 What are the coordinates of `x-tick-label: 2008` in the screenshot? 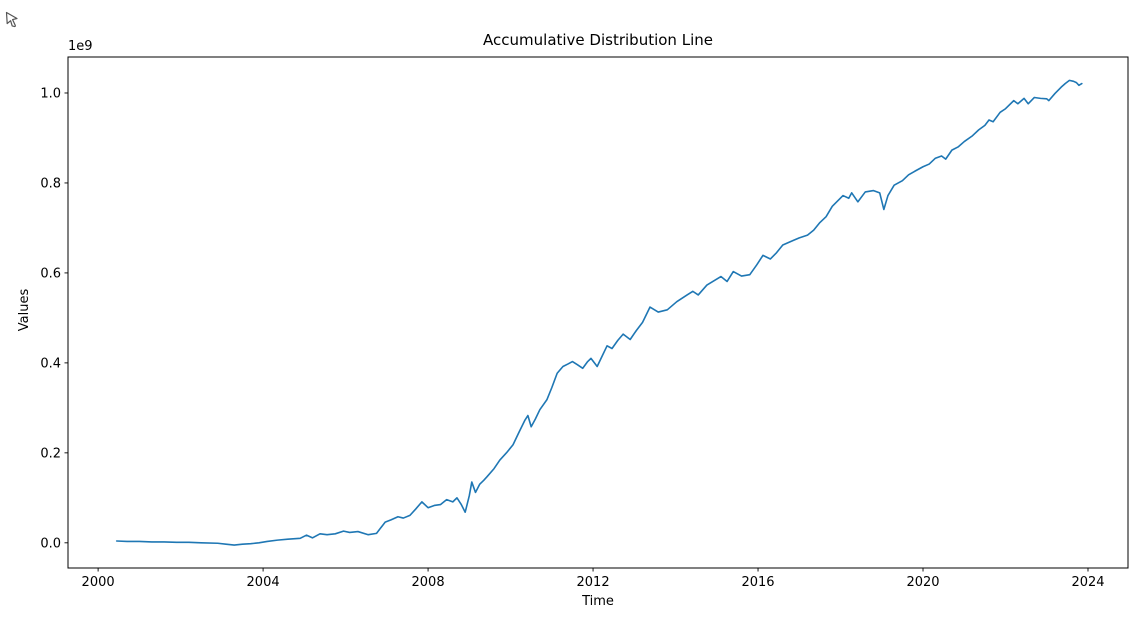 It's located at (428, 582).